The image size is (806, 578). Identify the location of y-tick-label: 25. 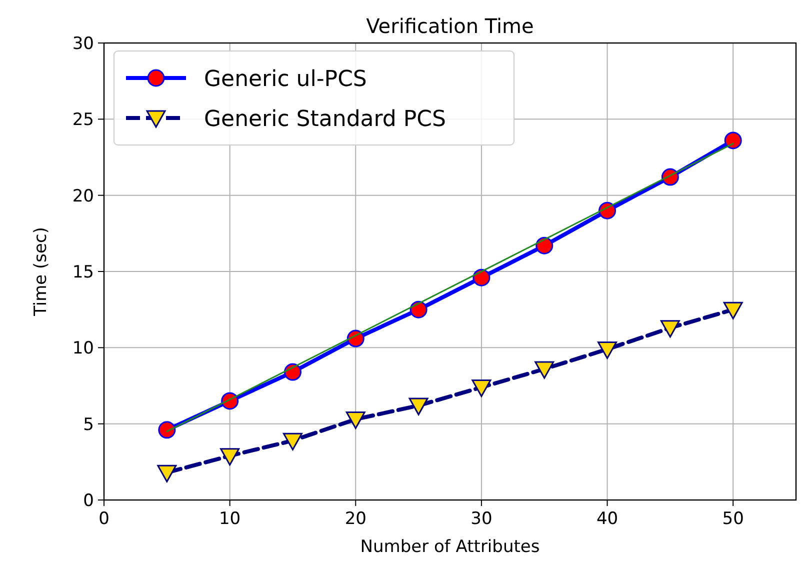
(83, 120).